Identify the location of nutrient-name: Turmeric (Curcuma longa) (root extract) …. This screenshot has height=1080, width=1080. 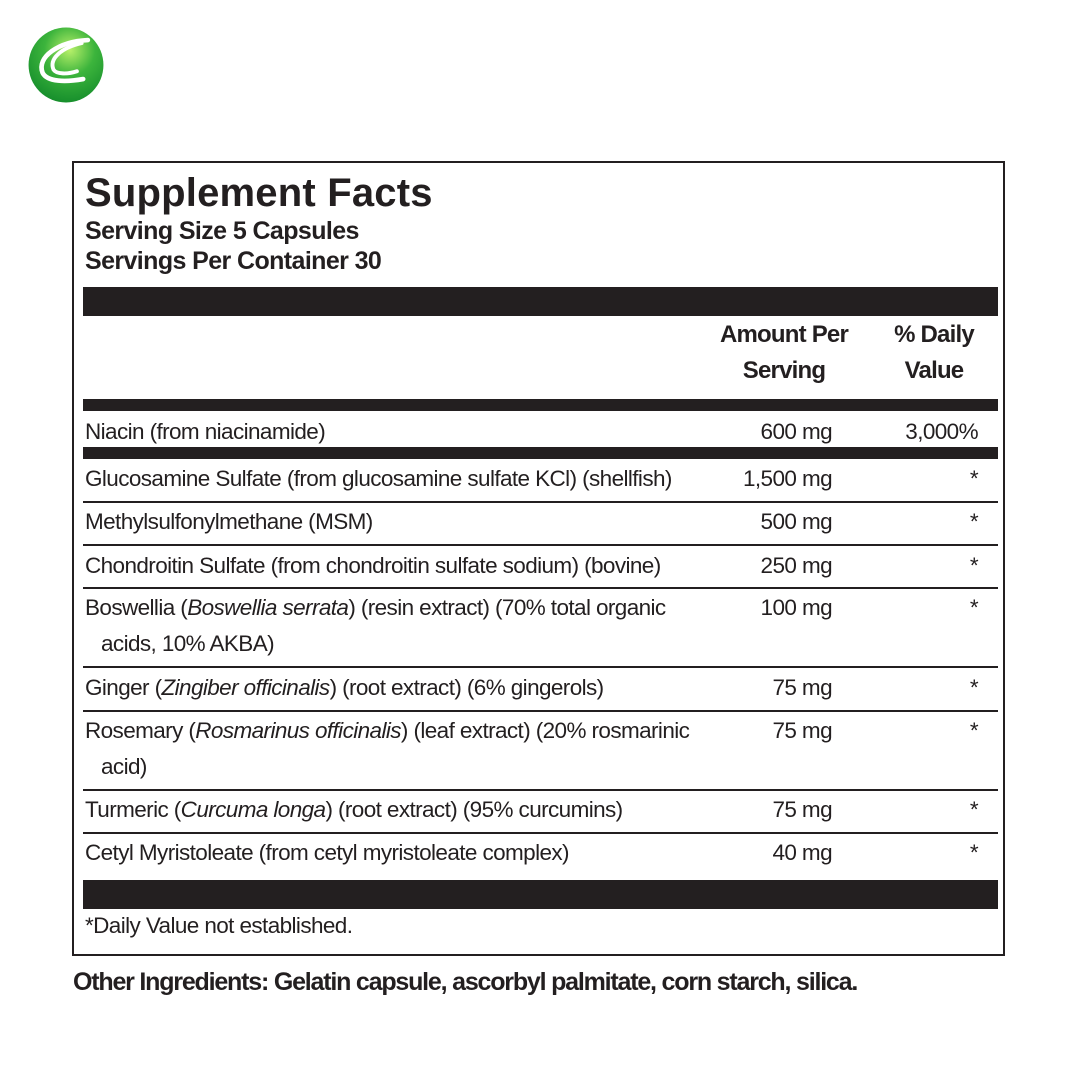
(400, 810).